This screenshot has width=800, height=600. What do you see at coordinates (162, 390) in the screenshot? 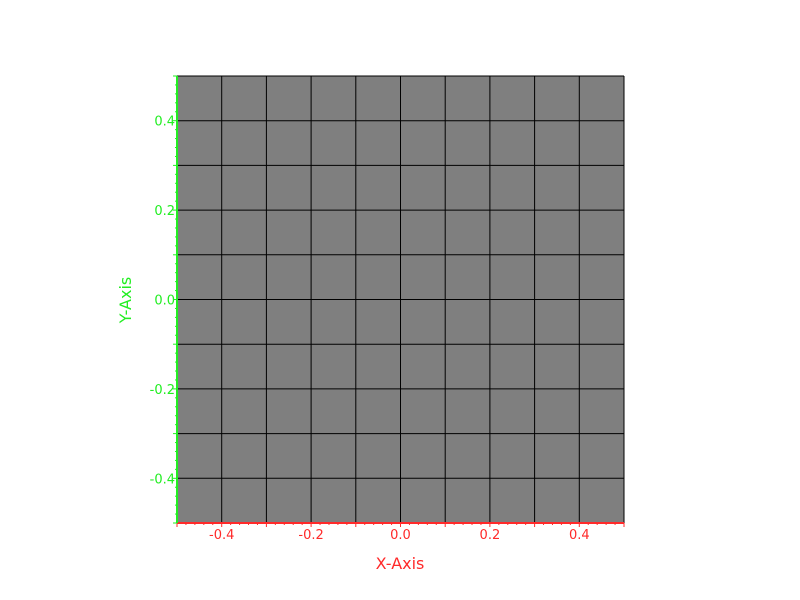
I see `y-tick-label: -0.2` at bounding box center [162, 390].